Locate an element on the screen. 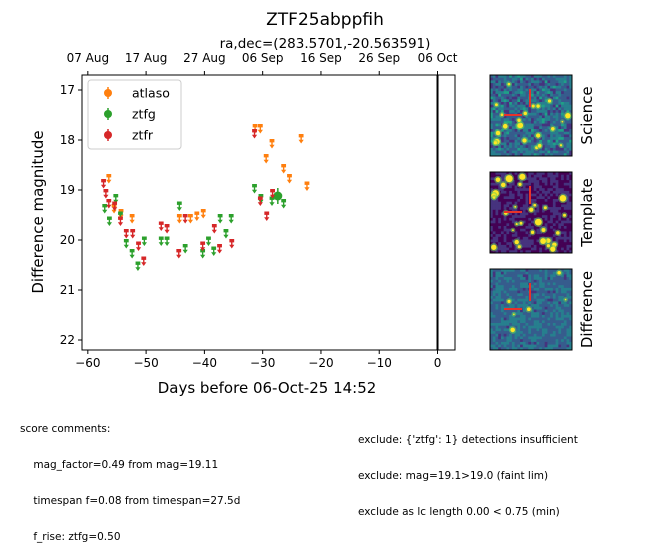 The image size is (650, 555). cutout-difference is located at coordinates (531, 309).